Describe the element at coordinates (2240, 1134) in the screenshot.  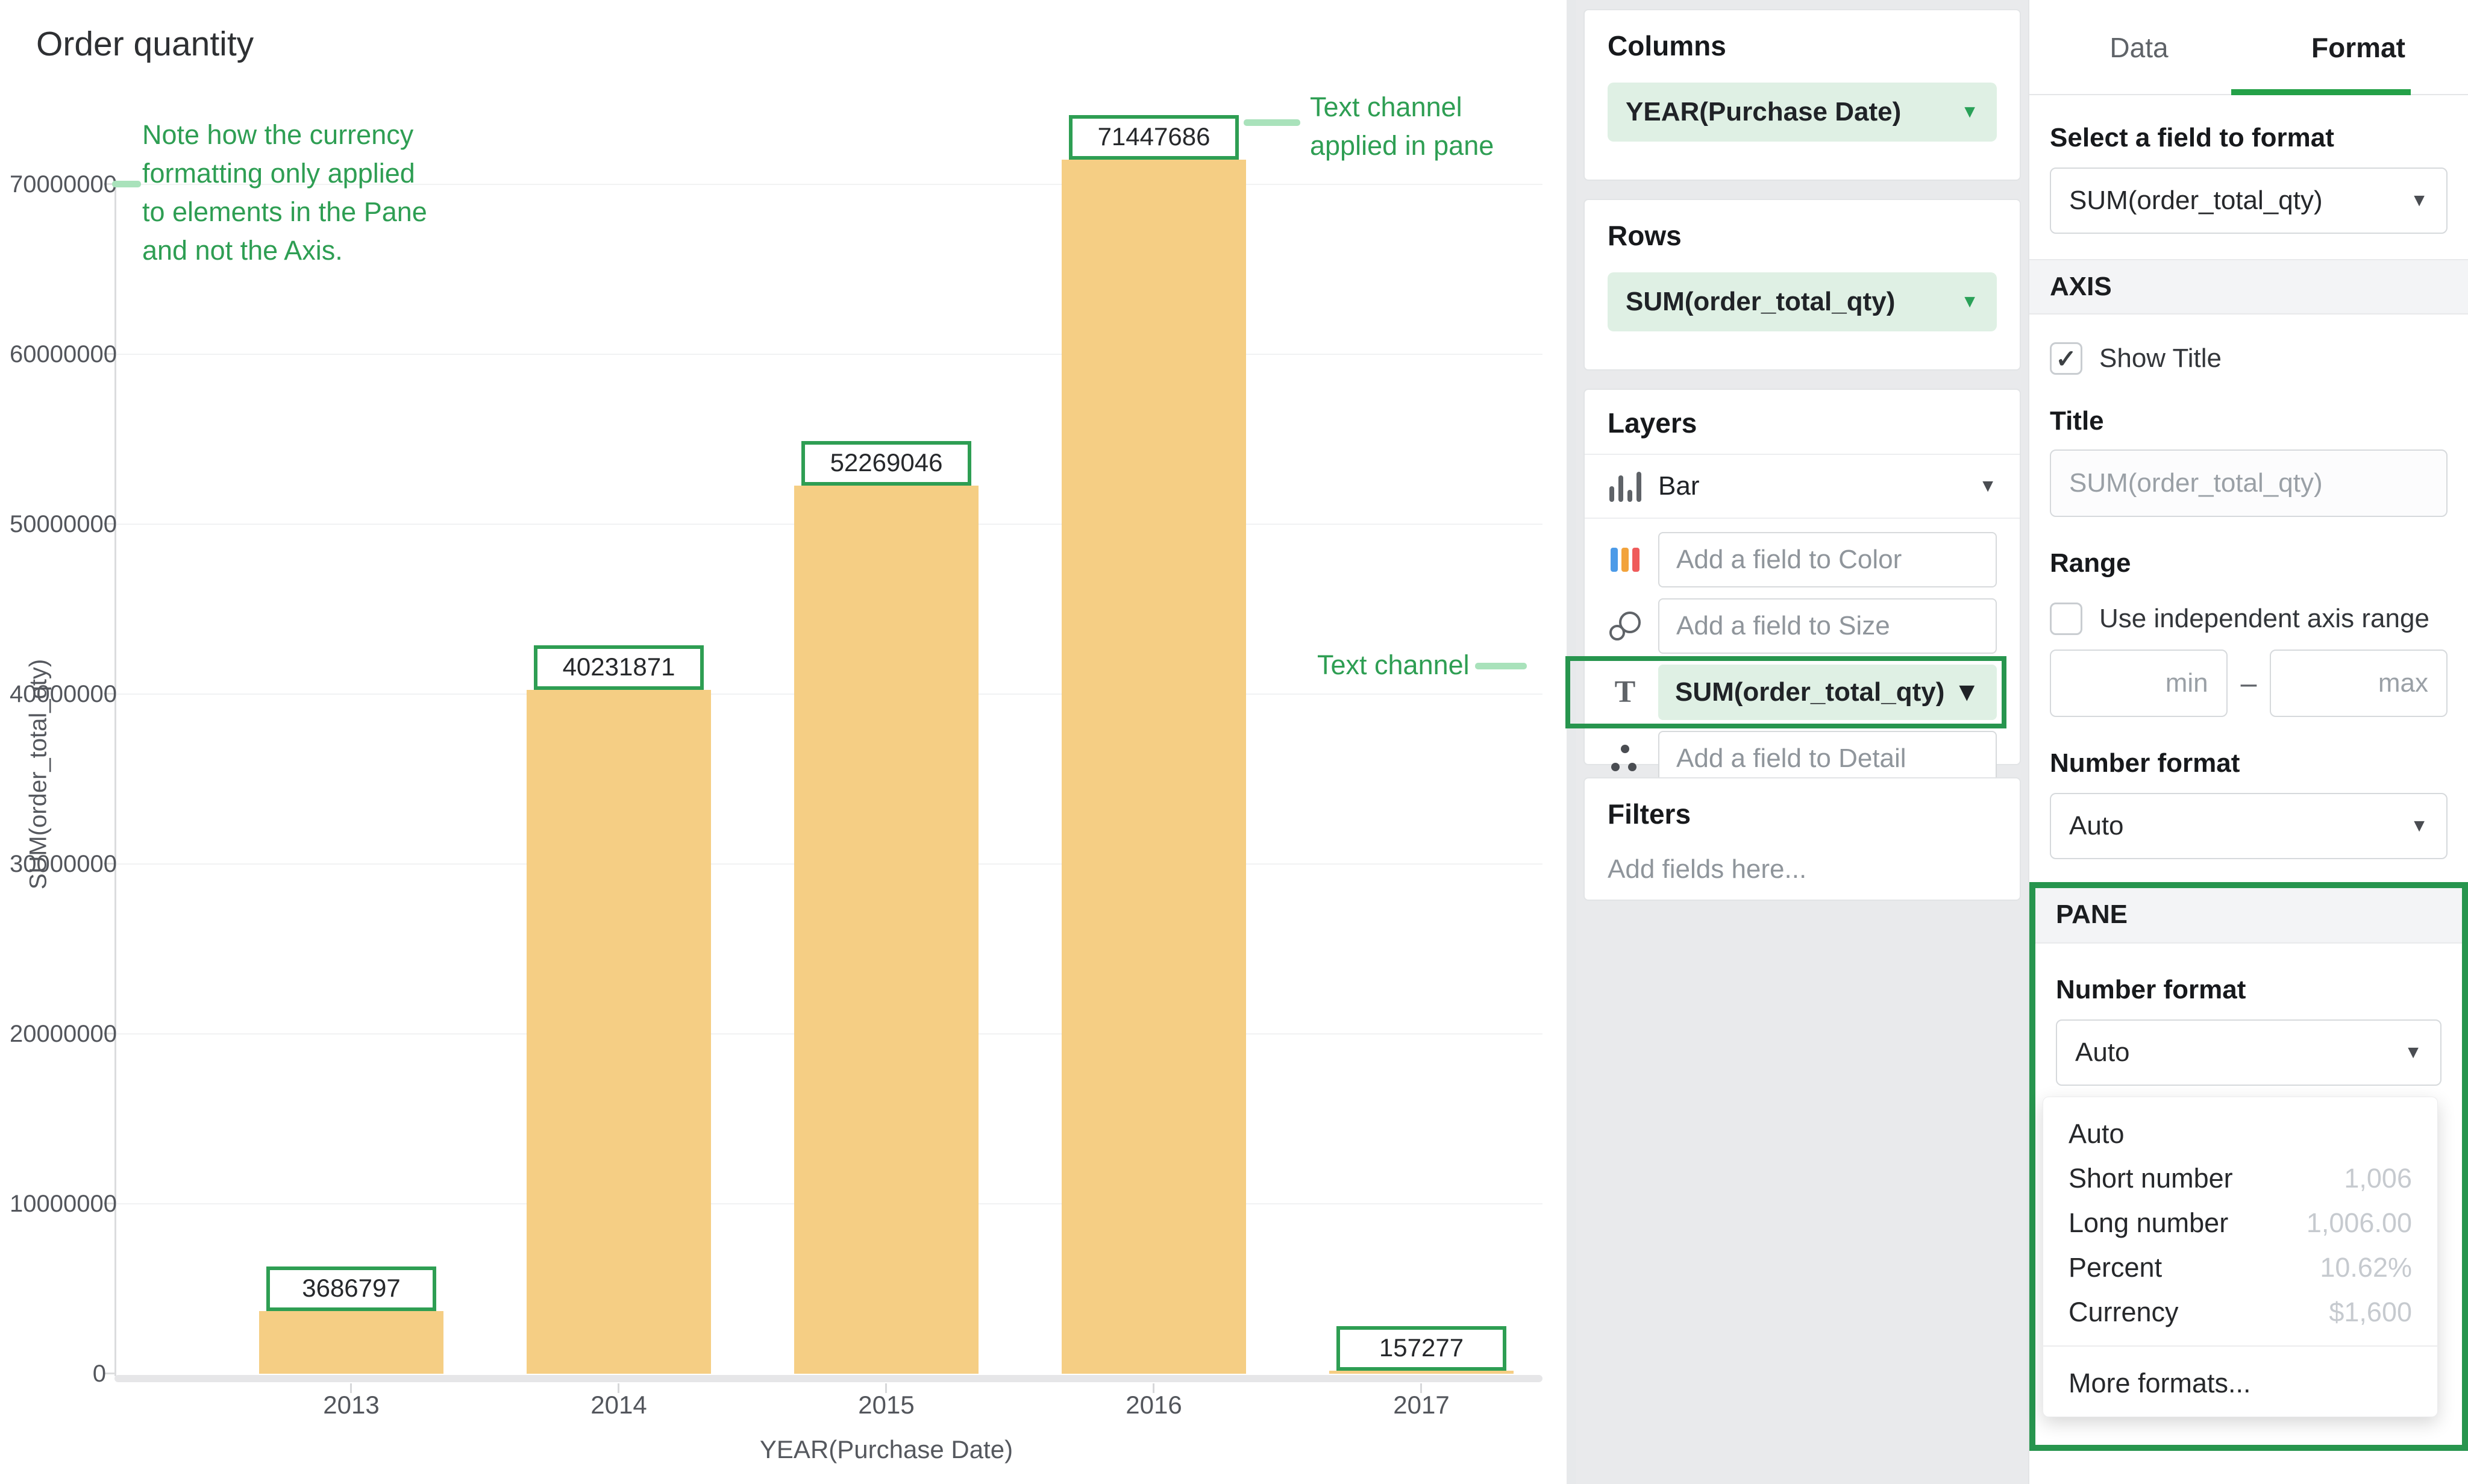
I see `menu-item-auto: Auto` at that location.